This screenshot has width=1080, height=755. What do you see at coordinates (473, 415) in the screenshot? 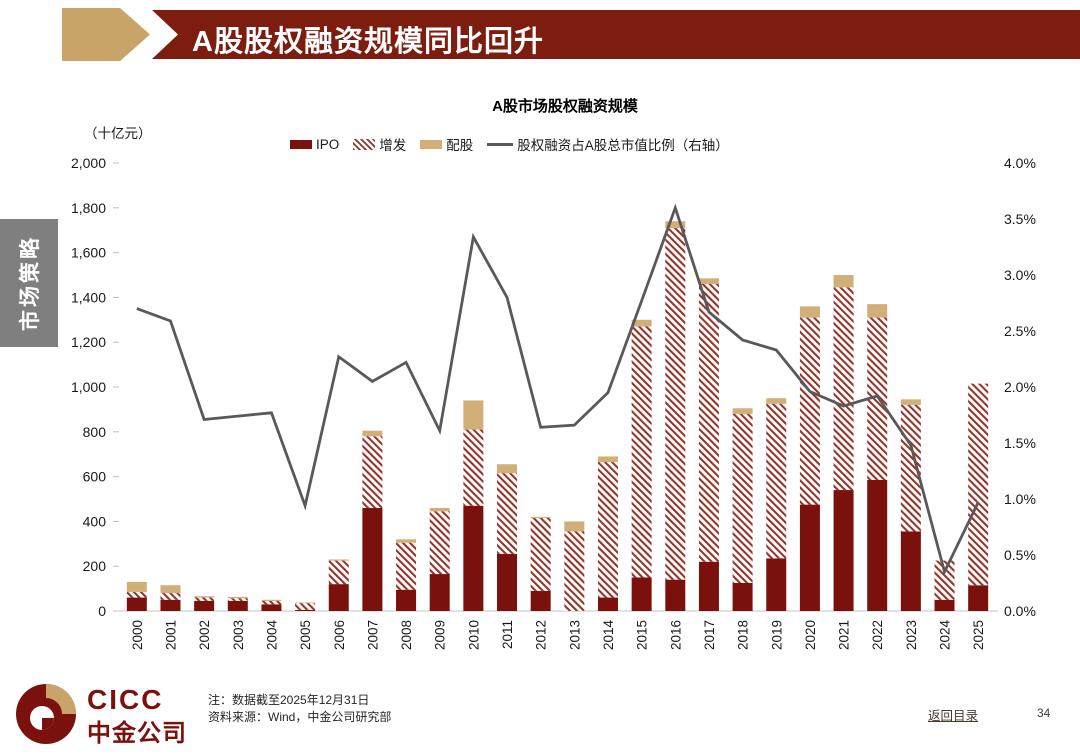
I see `bar-2010-rights` at bounding box center [473, 415].